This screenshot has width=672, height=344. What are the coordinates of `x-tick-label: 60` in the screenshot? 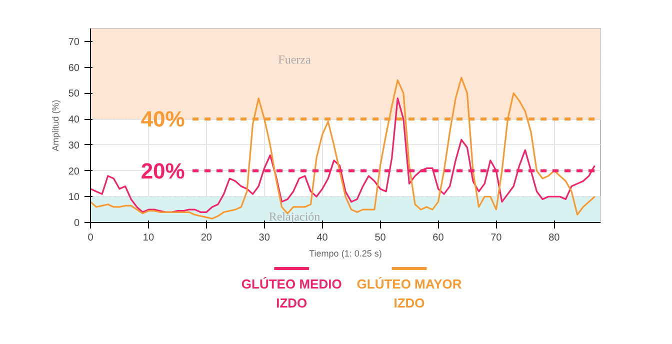 It's located at (438, 238).